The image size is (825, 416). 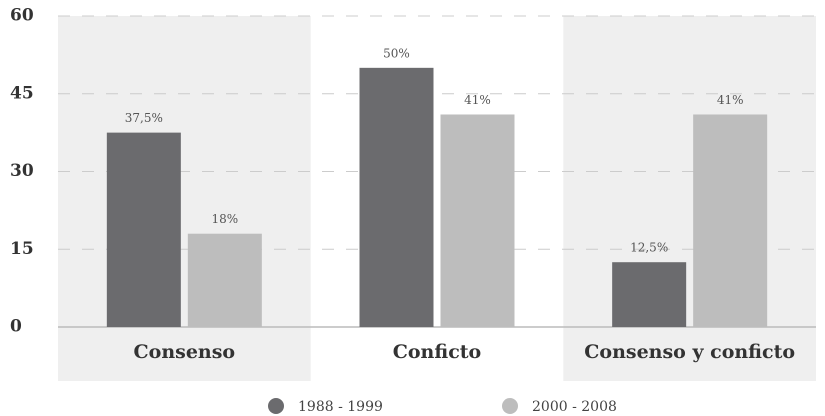 What do you see at coordinates (185, 352) in the screenshot?
I see `x-tick-label: Consenso` at bounding box center [185, 352].